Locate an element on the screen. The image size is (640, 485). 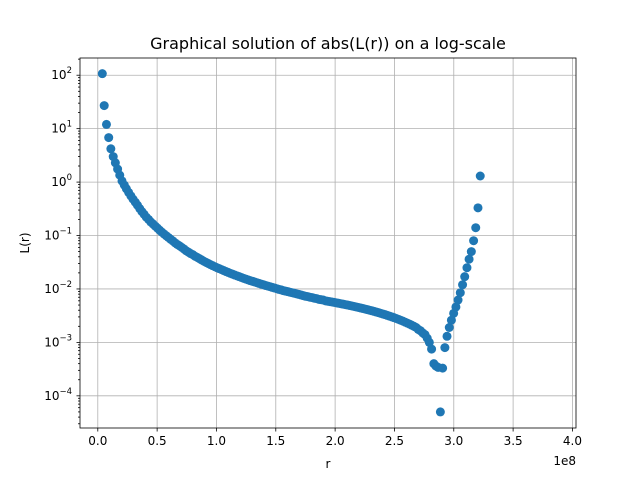
x-tick-label: 2.5 is located at coordinates (394, 441).